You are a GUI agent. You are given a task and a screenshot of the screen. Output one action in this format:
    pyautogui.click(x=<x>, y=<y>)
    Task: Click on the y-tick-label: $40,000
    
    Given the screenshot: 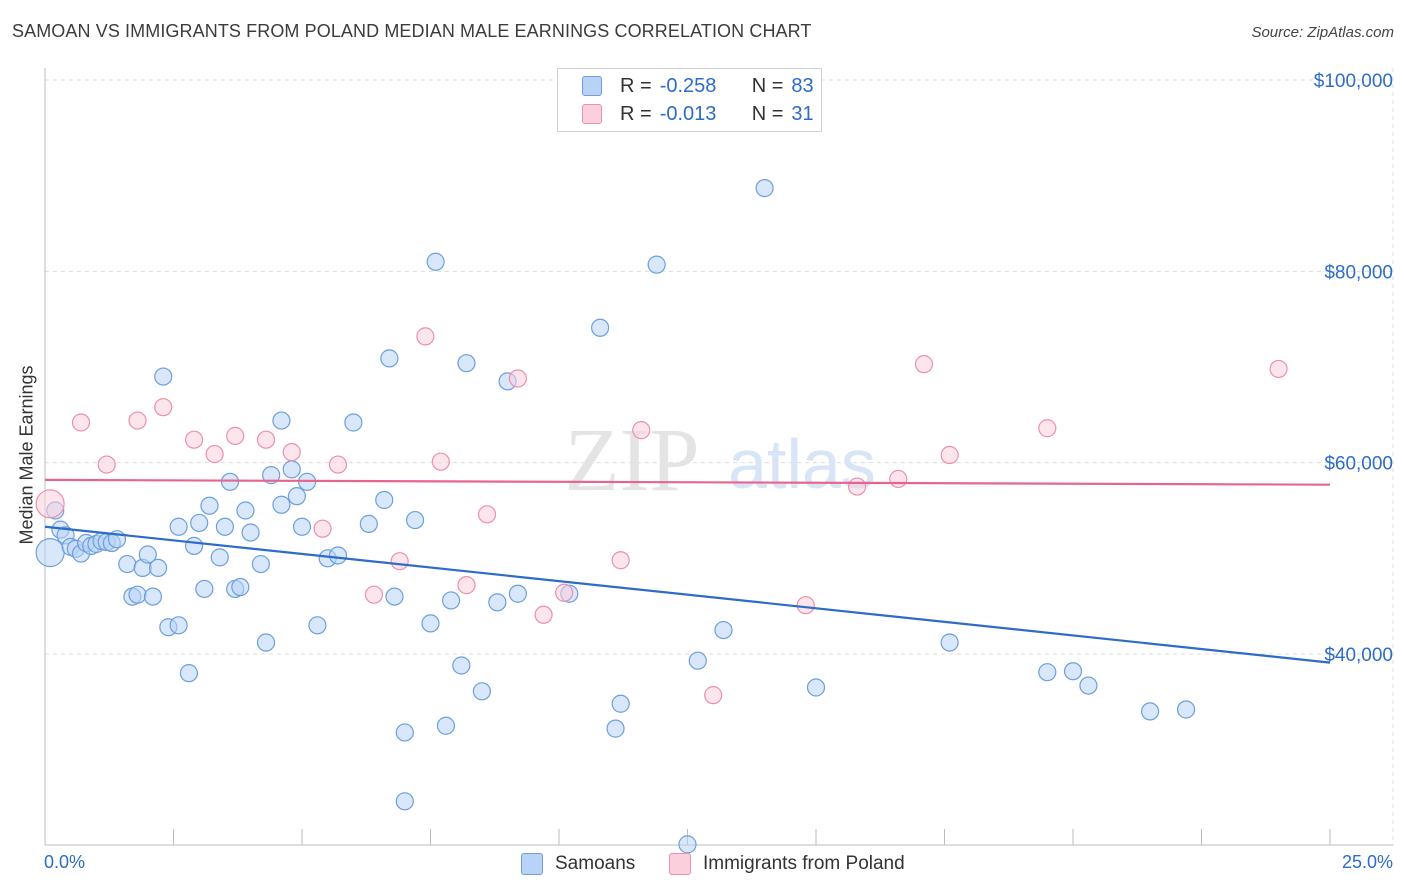 What is the action you would take?
    pyautogui.click(x=1358, y=655)
    